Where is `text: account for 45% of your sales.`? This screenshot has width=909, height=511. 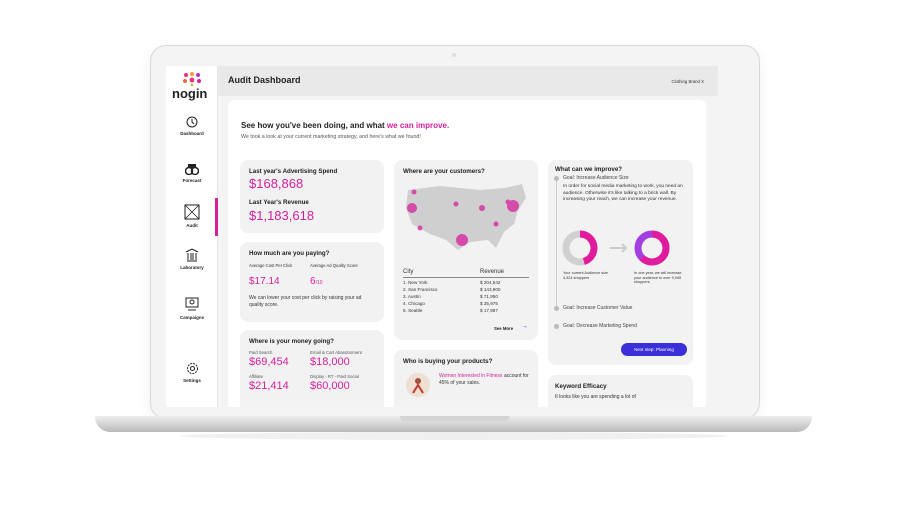
text: account for 45% of your sales. is located at coordinates (484, 379).